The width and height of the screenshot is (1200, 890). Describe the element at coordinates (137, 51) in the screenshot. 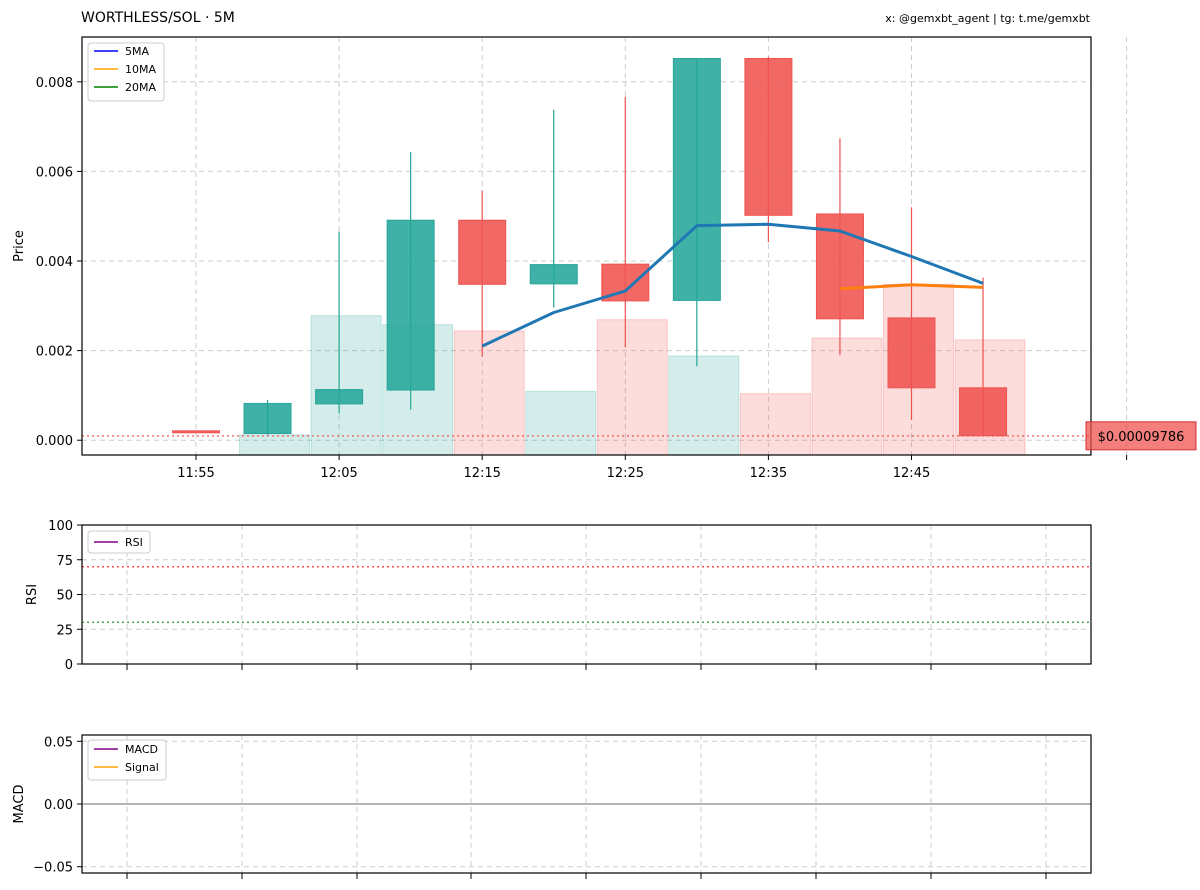

I see `price-legend-item: 5MA` at that location.